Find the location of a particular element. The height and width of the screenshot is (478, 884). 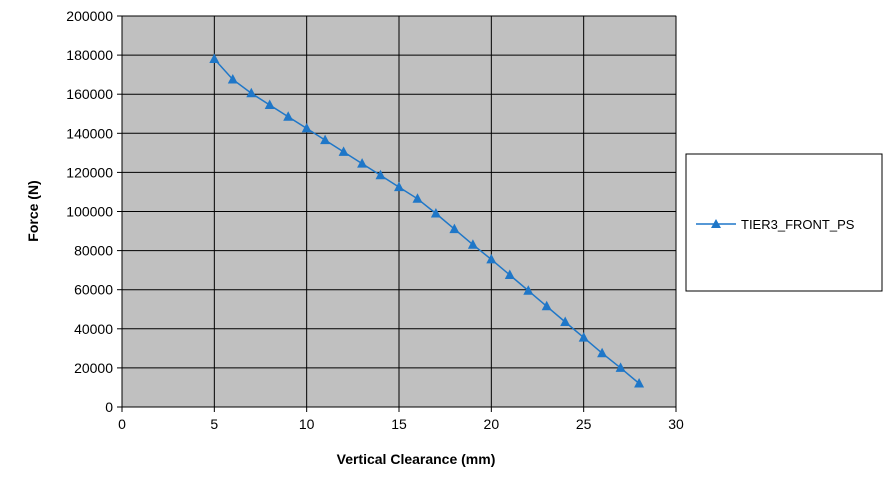

x-tick-label: 10 is located at coordinates (307, 424).